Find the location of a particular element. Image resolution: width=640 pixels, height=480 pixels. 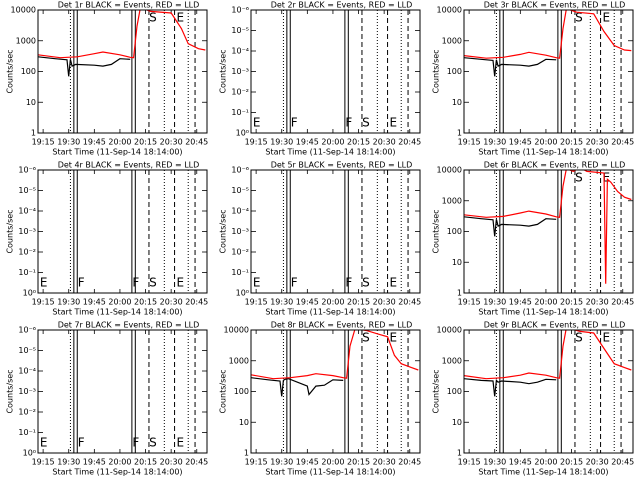

event-label: S is located at coordinates (366, 123).